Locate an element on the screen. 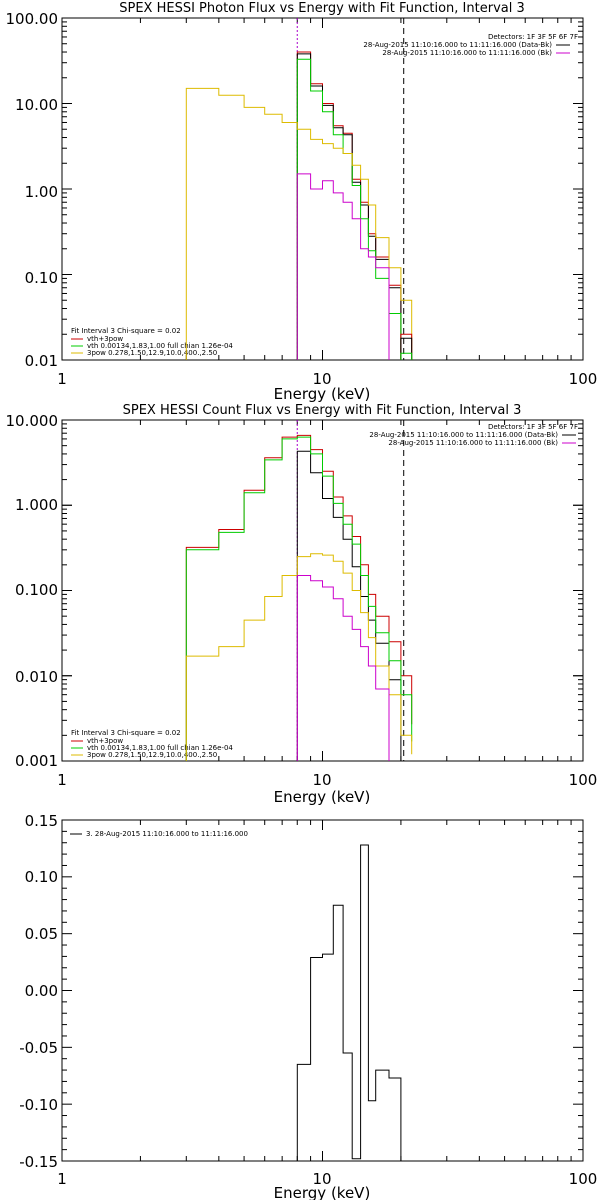  photon-flux-fit-interval: Fit Interval 3 Chi-square = 0.02 is located at coordinates (126, 331).